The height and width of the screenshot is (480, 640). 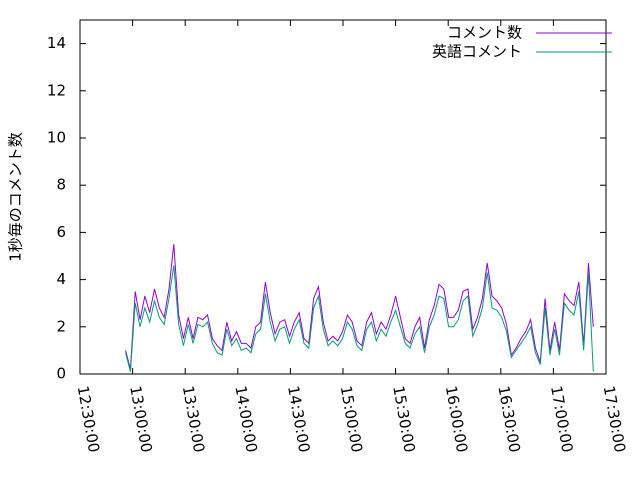 I want to click on y-tick-label: 8, so click(x=61, y=185).